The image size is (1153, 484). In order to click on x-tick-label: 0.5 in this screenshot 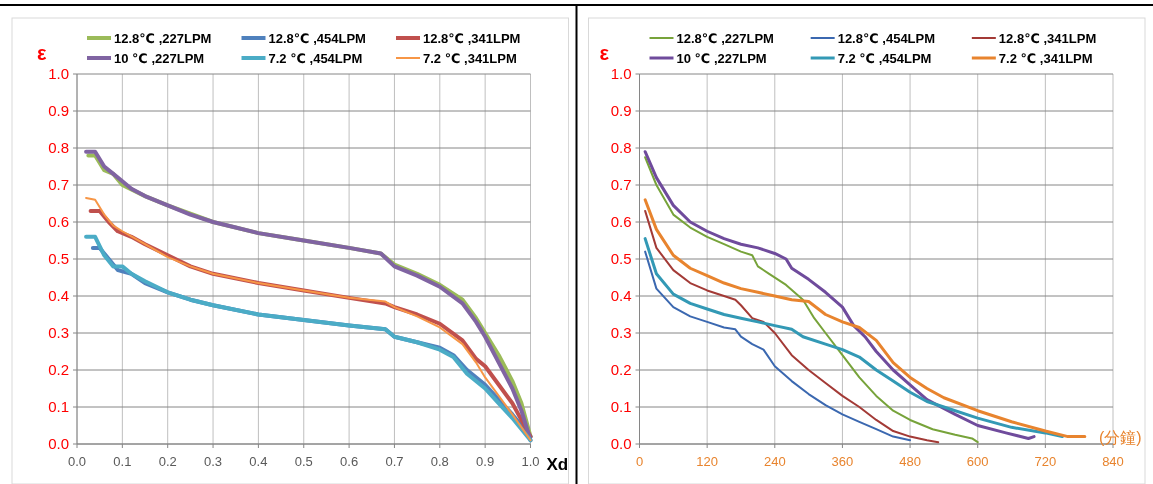, I will do `click(303, 461)`.